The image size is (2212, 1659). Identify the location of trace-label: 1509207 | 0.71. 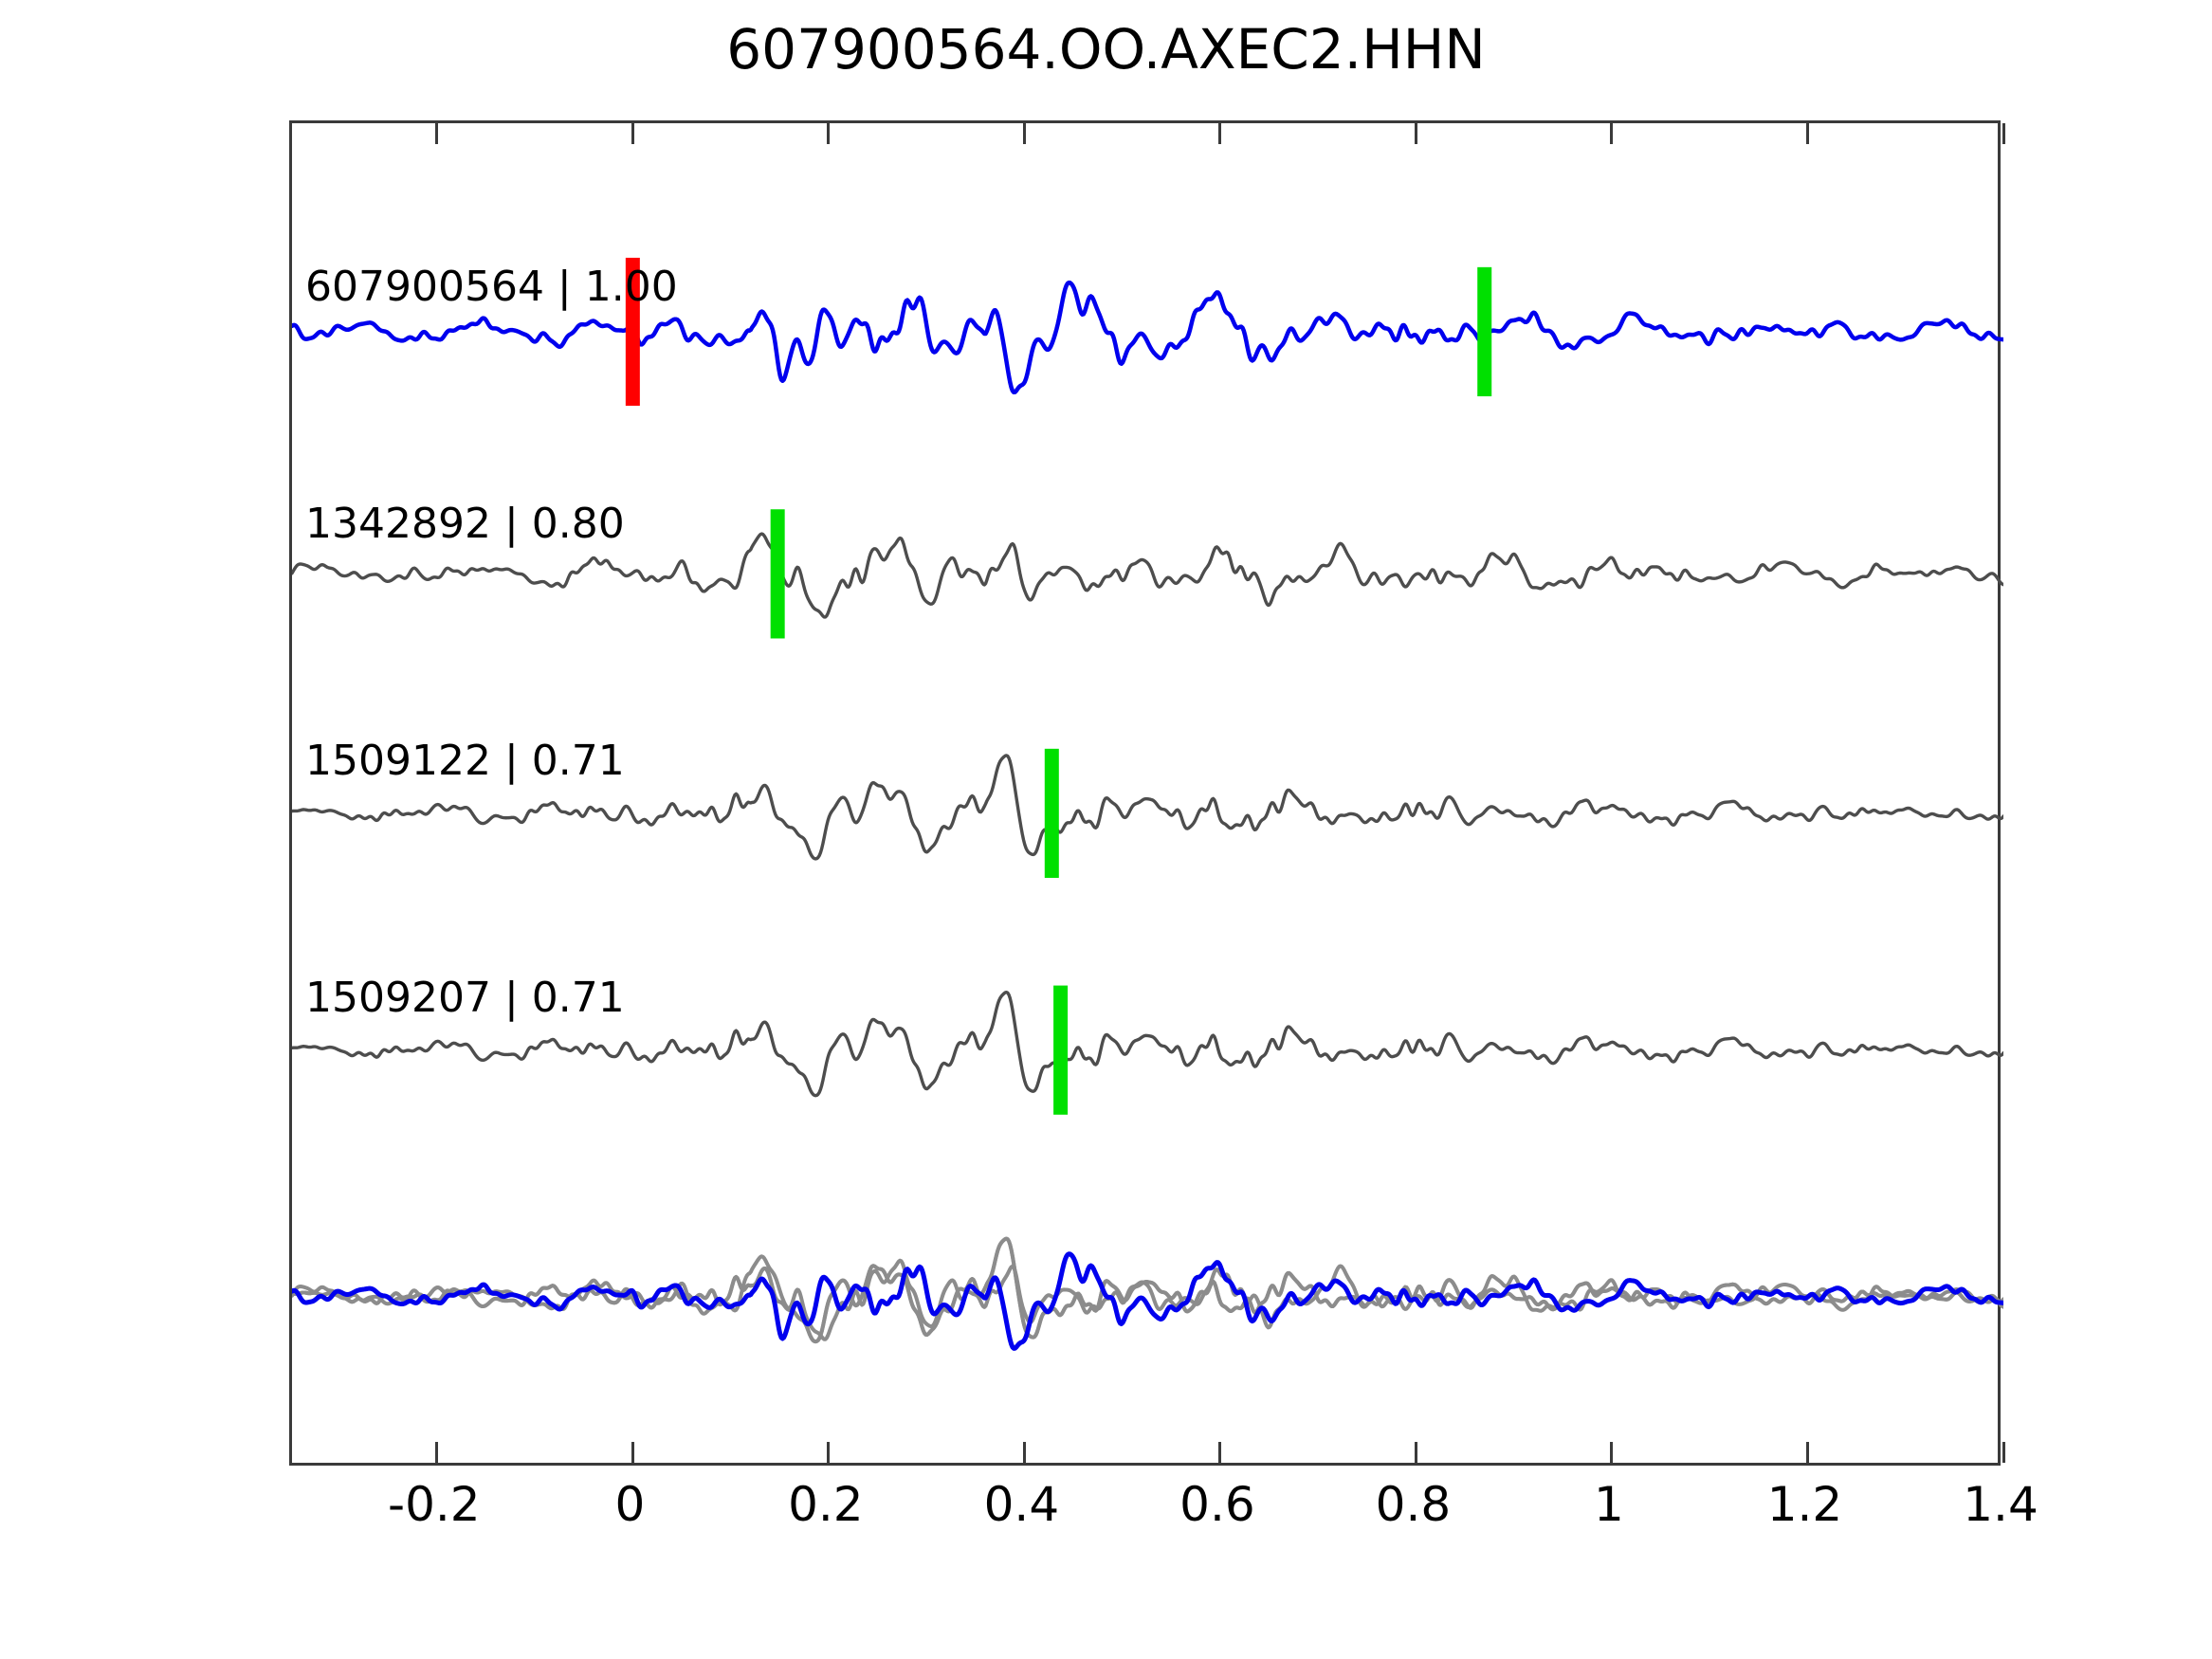
(465, 998).